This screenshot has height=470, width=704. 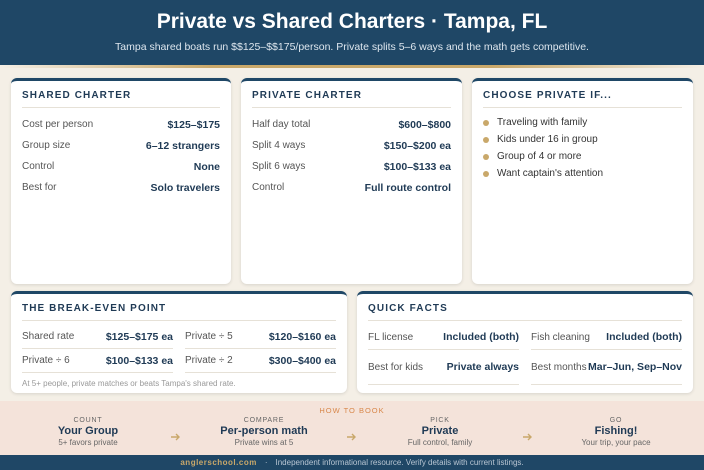 I want to click on label: Group size, so click(x=46, y=145).